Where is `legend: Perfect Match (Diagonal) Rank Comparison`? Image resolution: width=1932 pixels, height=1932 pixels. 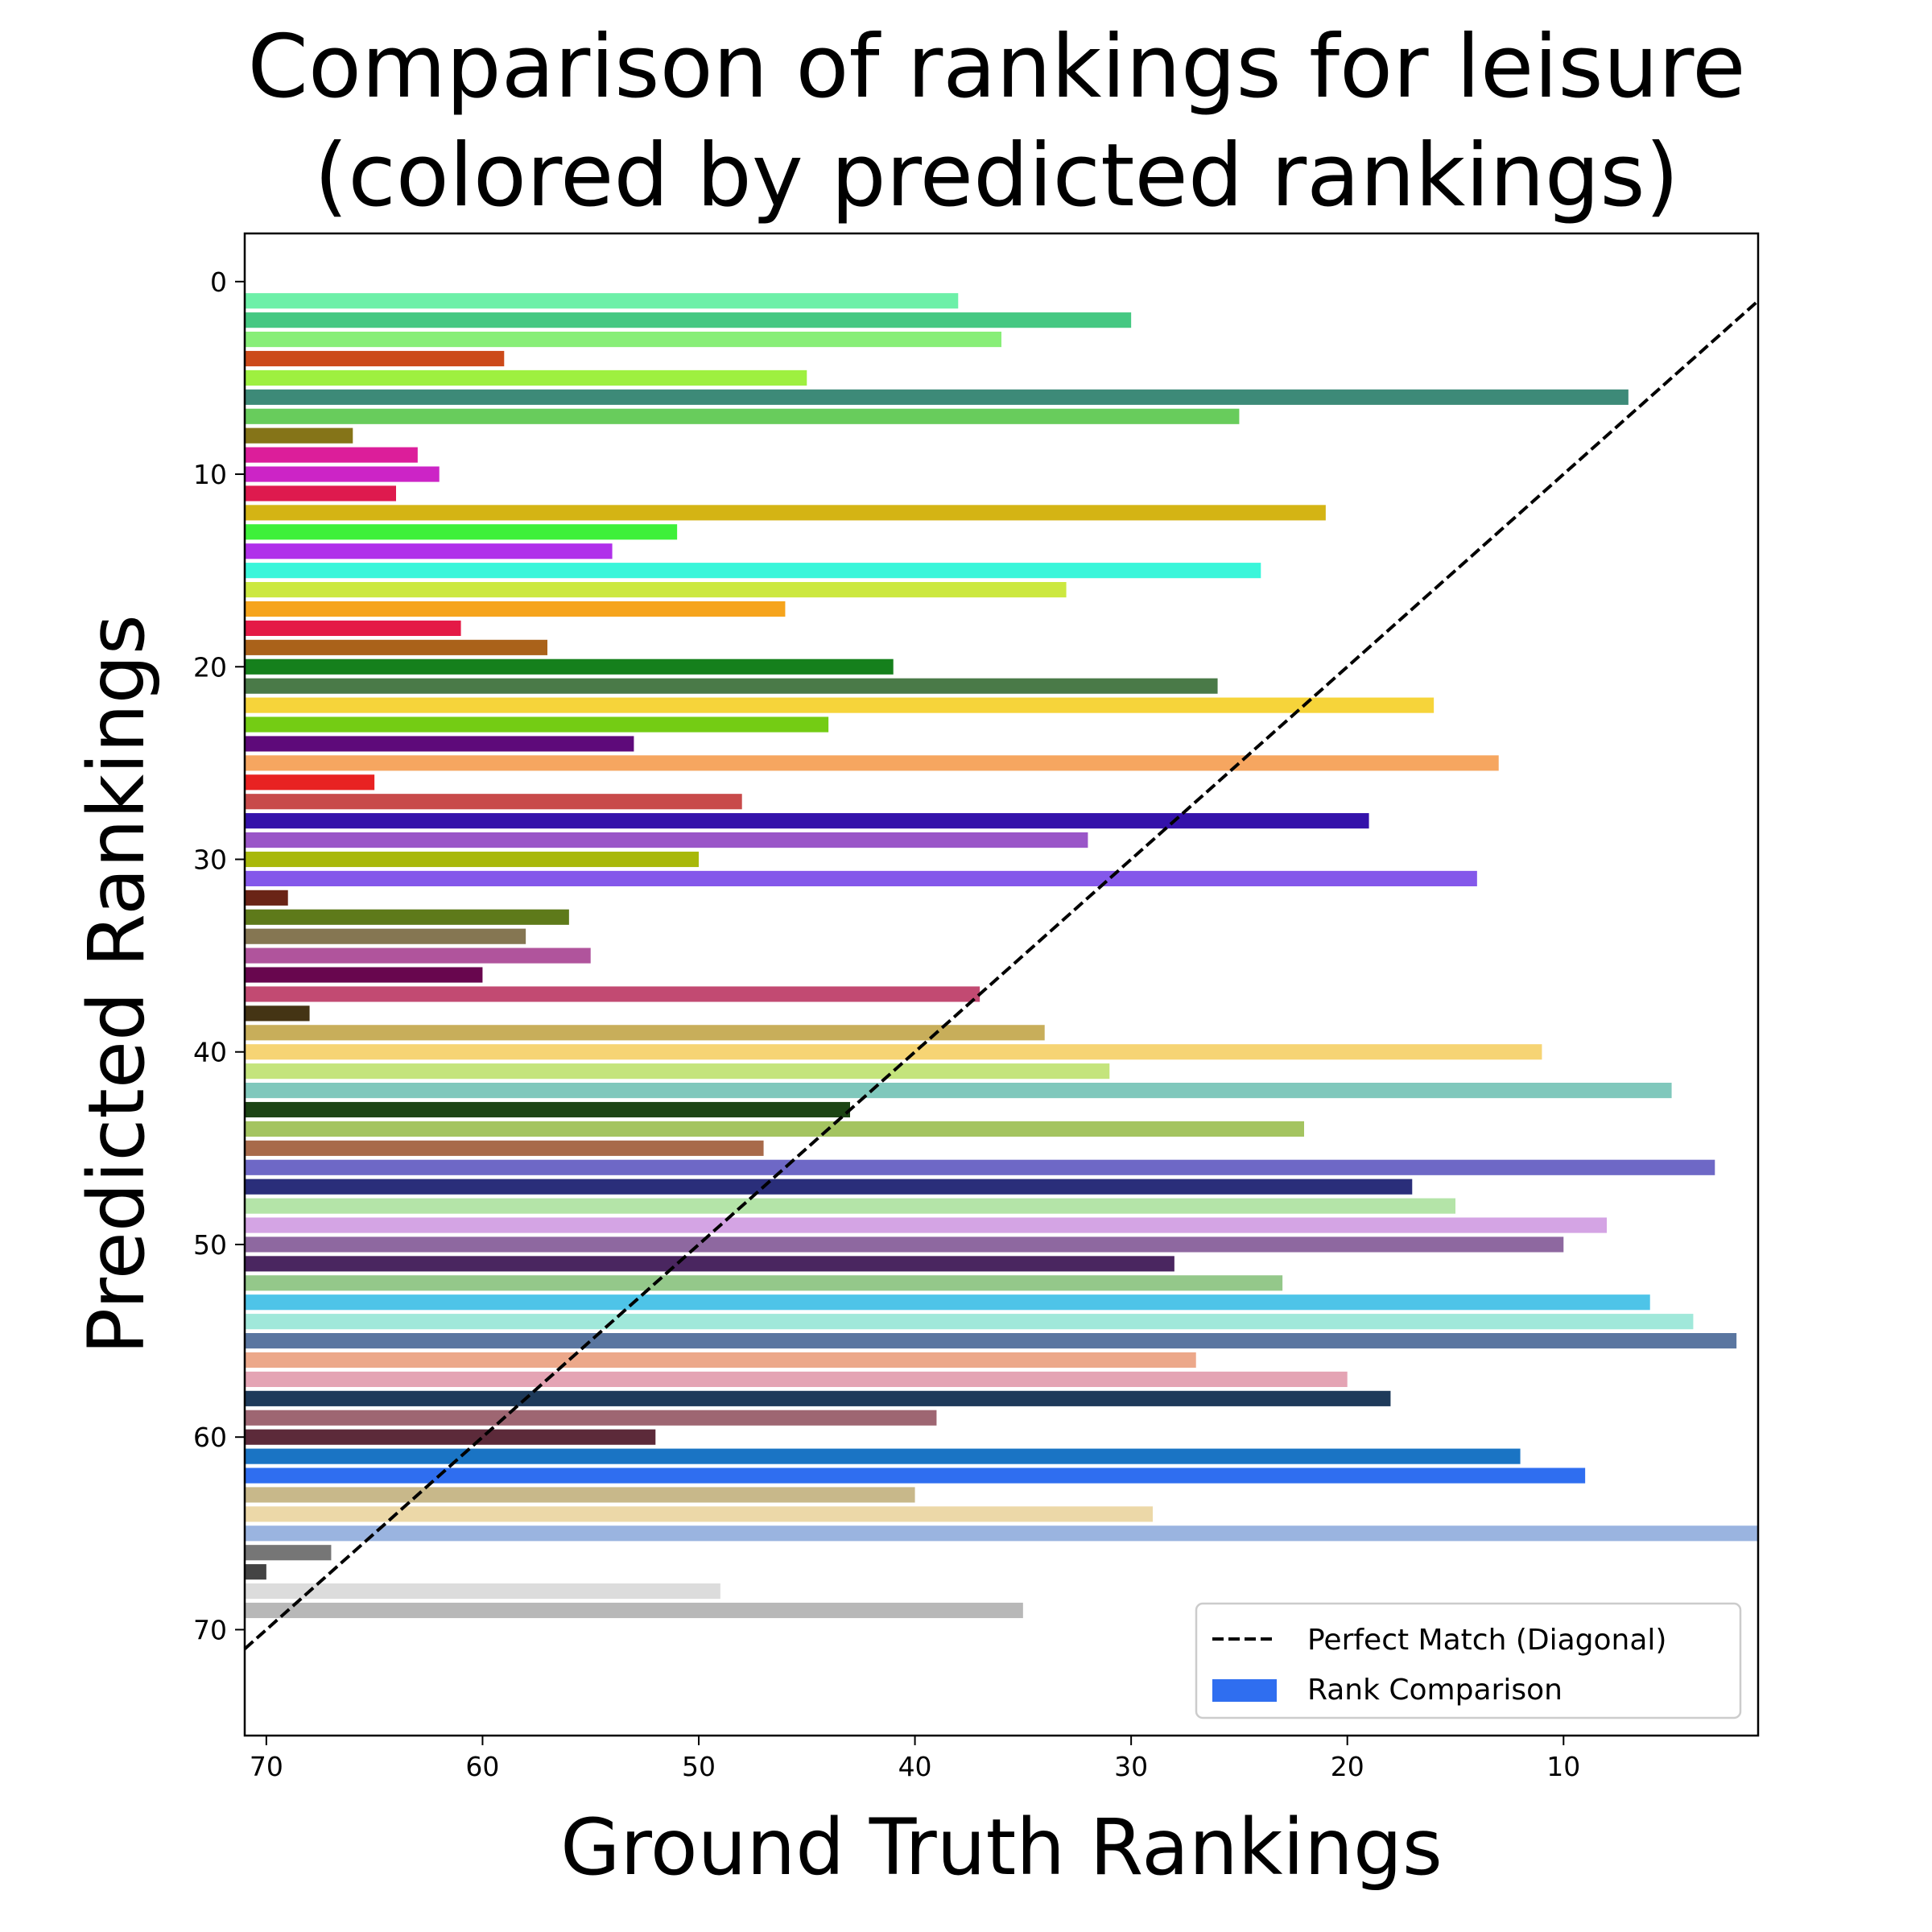
legend: Perfect Match (Diagonal) Rank Comparison is located at coordinates (1468, 1660).